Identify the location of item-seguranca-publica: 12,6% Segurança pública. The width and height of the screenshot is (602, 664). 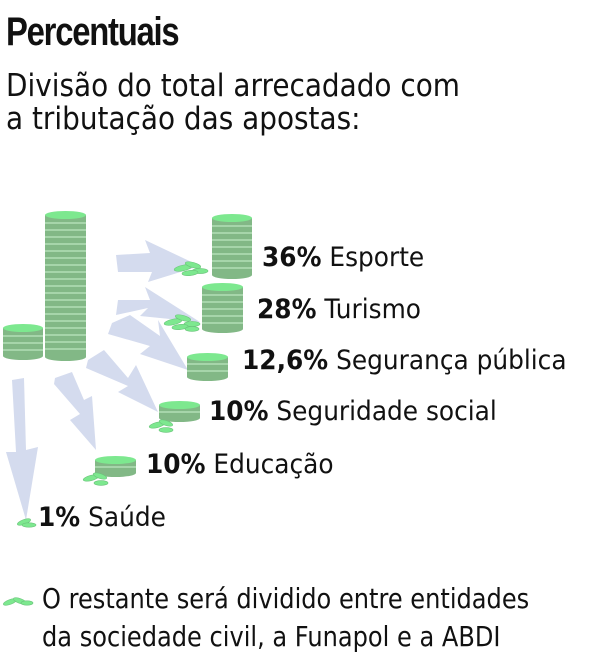
(404, 360).